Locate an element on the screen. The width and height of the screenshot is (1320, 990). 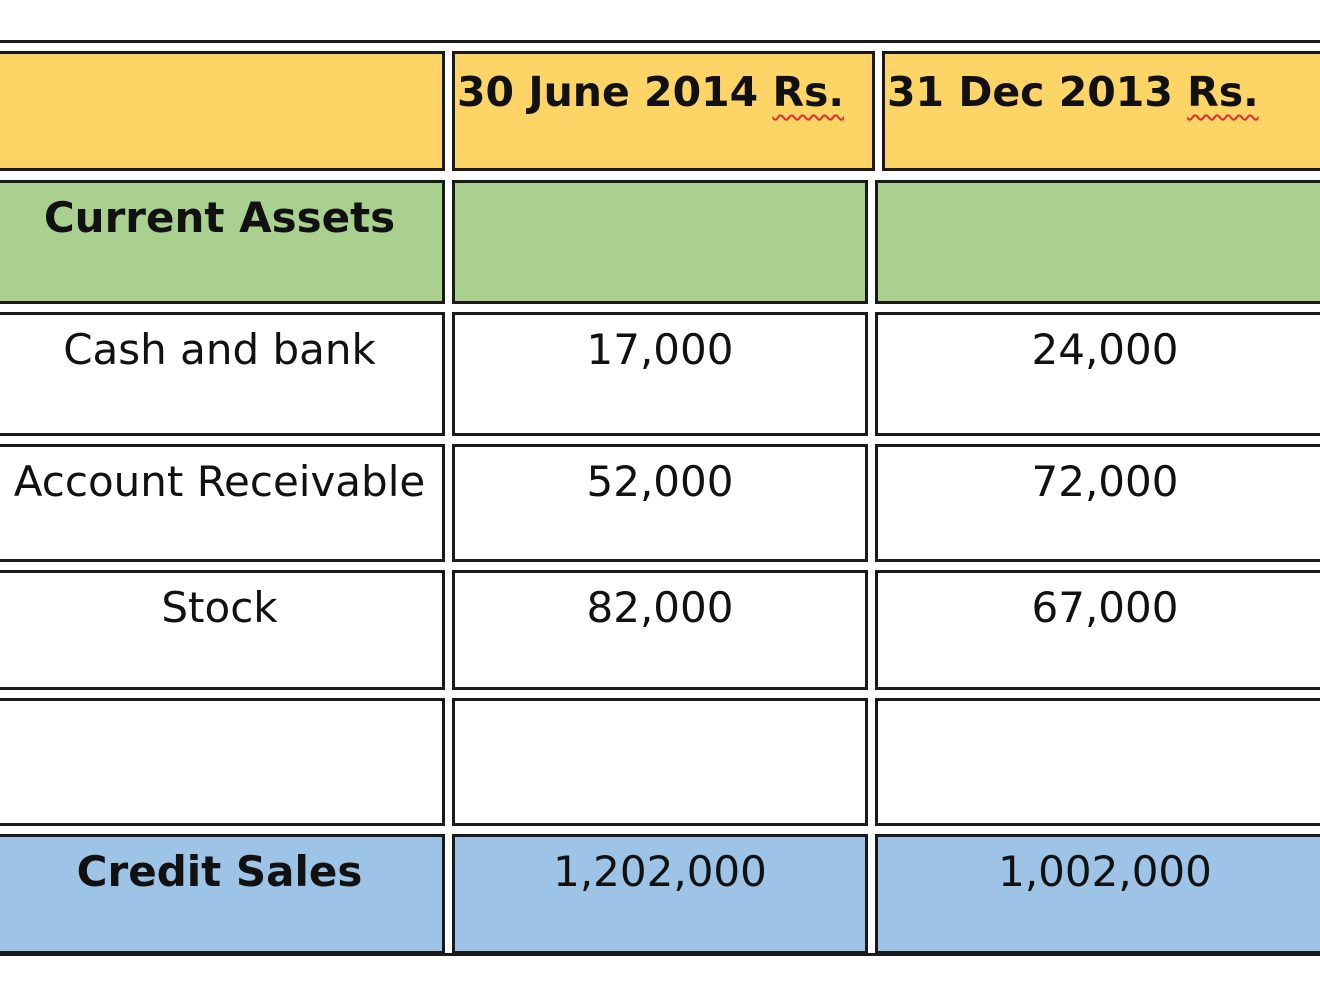
row-label-cell: Account Receivable is located at coordinates (222, 503).